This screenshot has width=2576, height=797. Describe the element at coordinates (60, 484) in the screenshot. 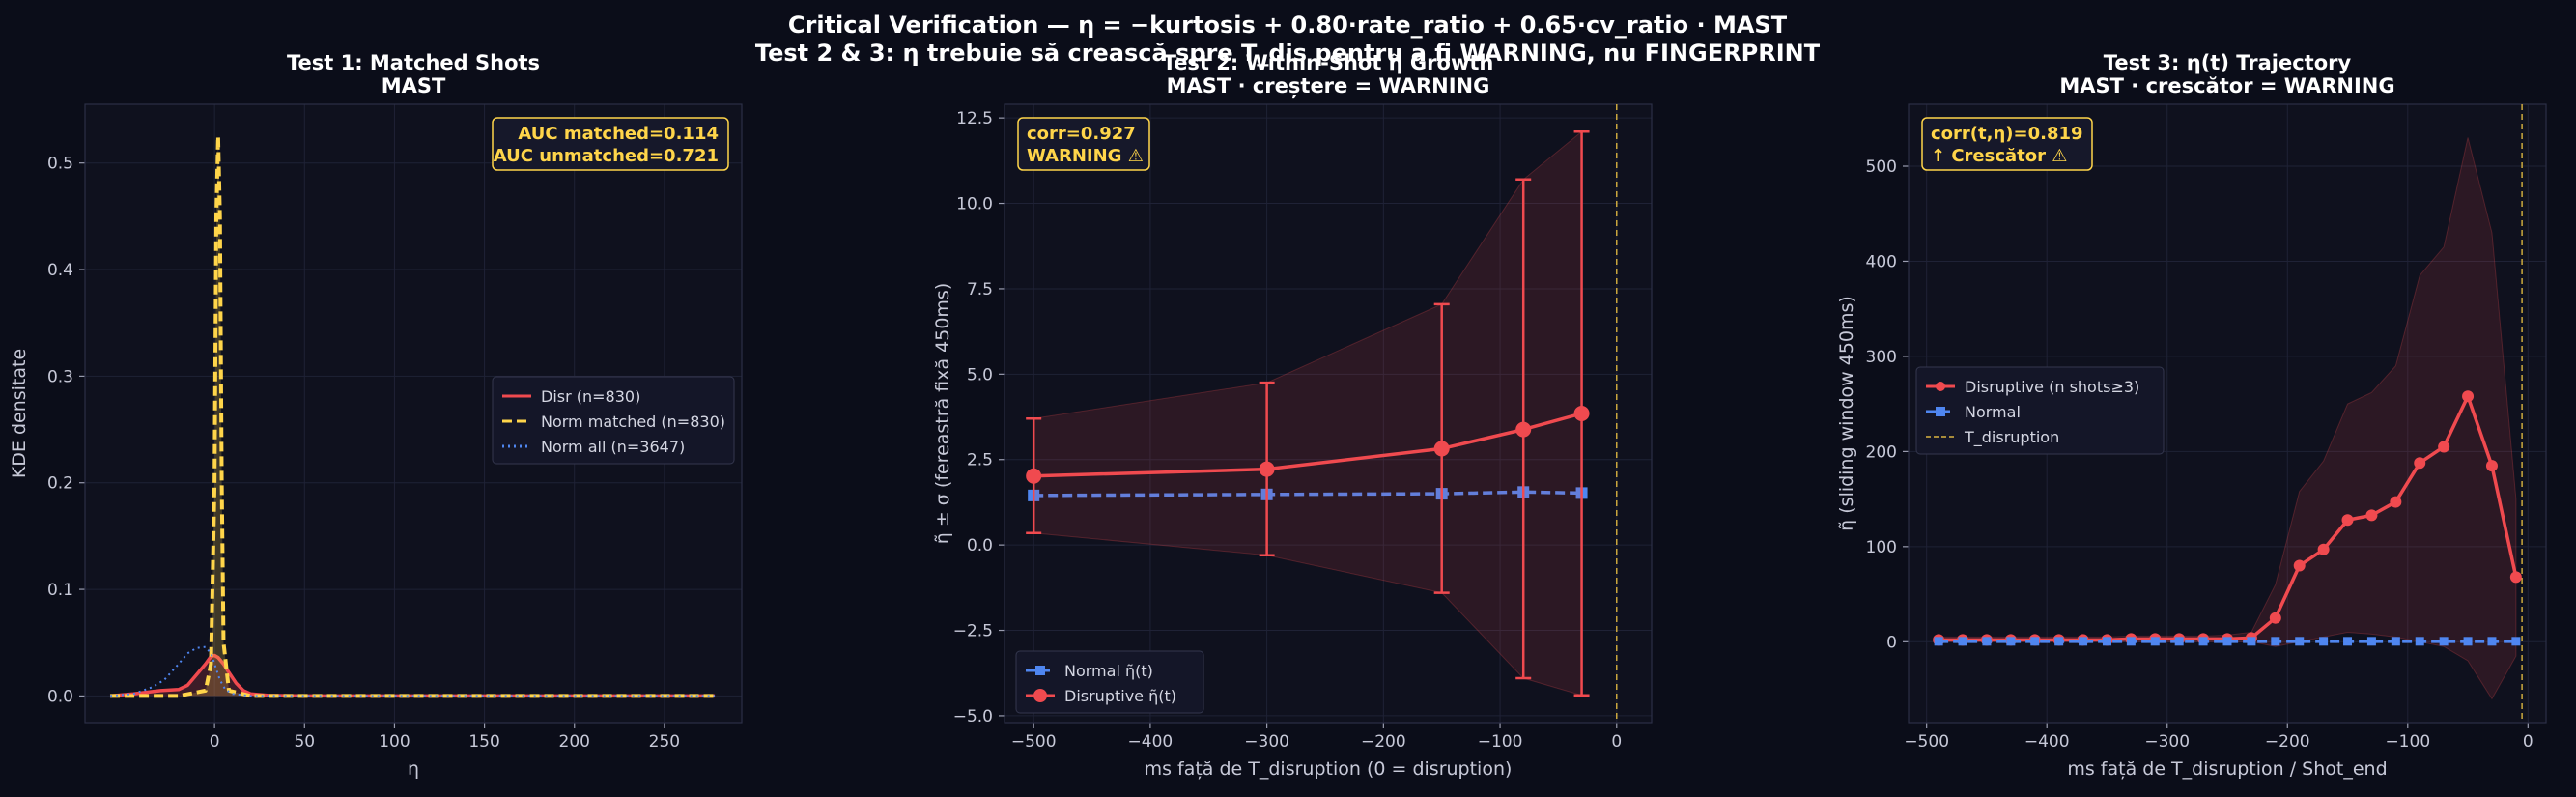

I see `y-tick-label: 0.2` at that location.